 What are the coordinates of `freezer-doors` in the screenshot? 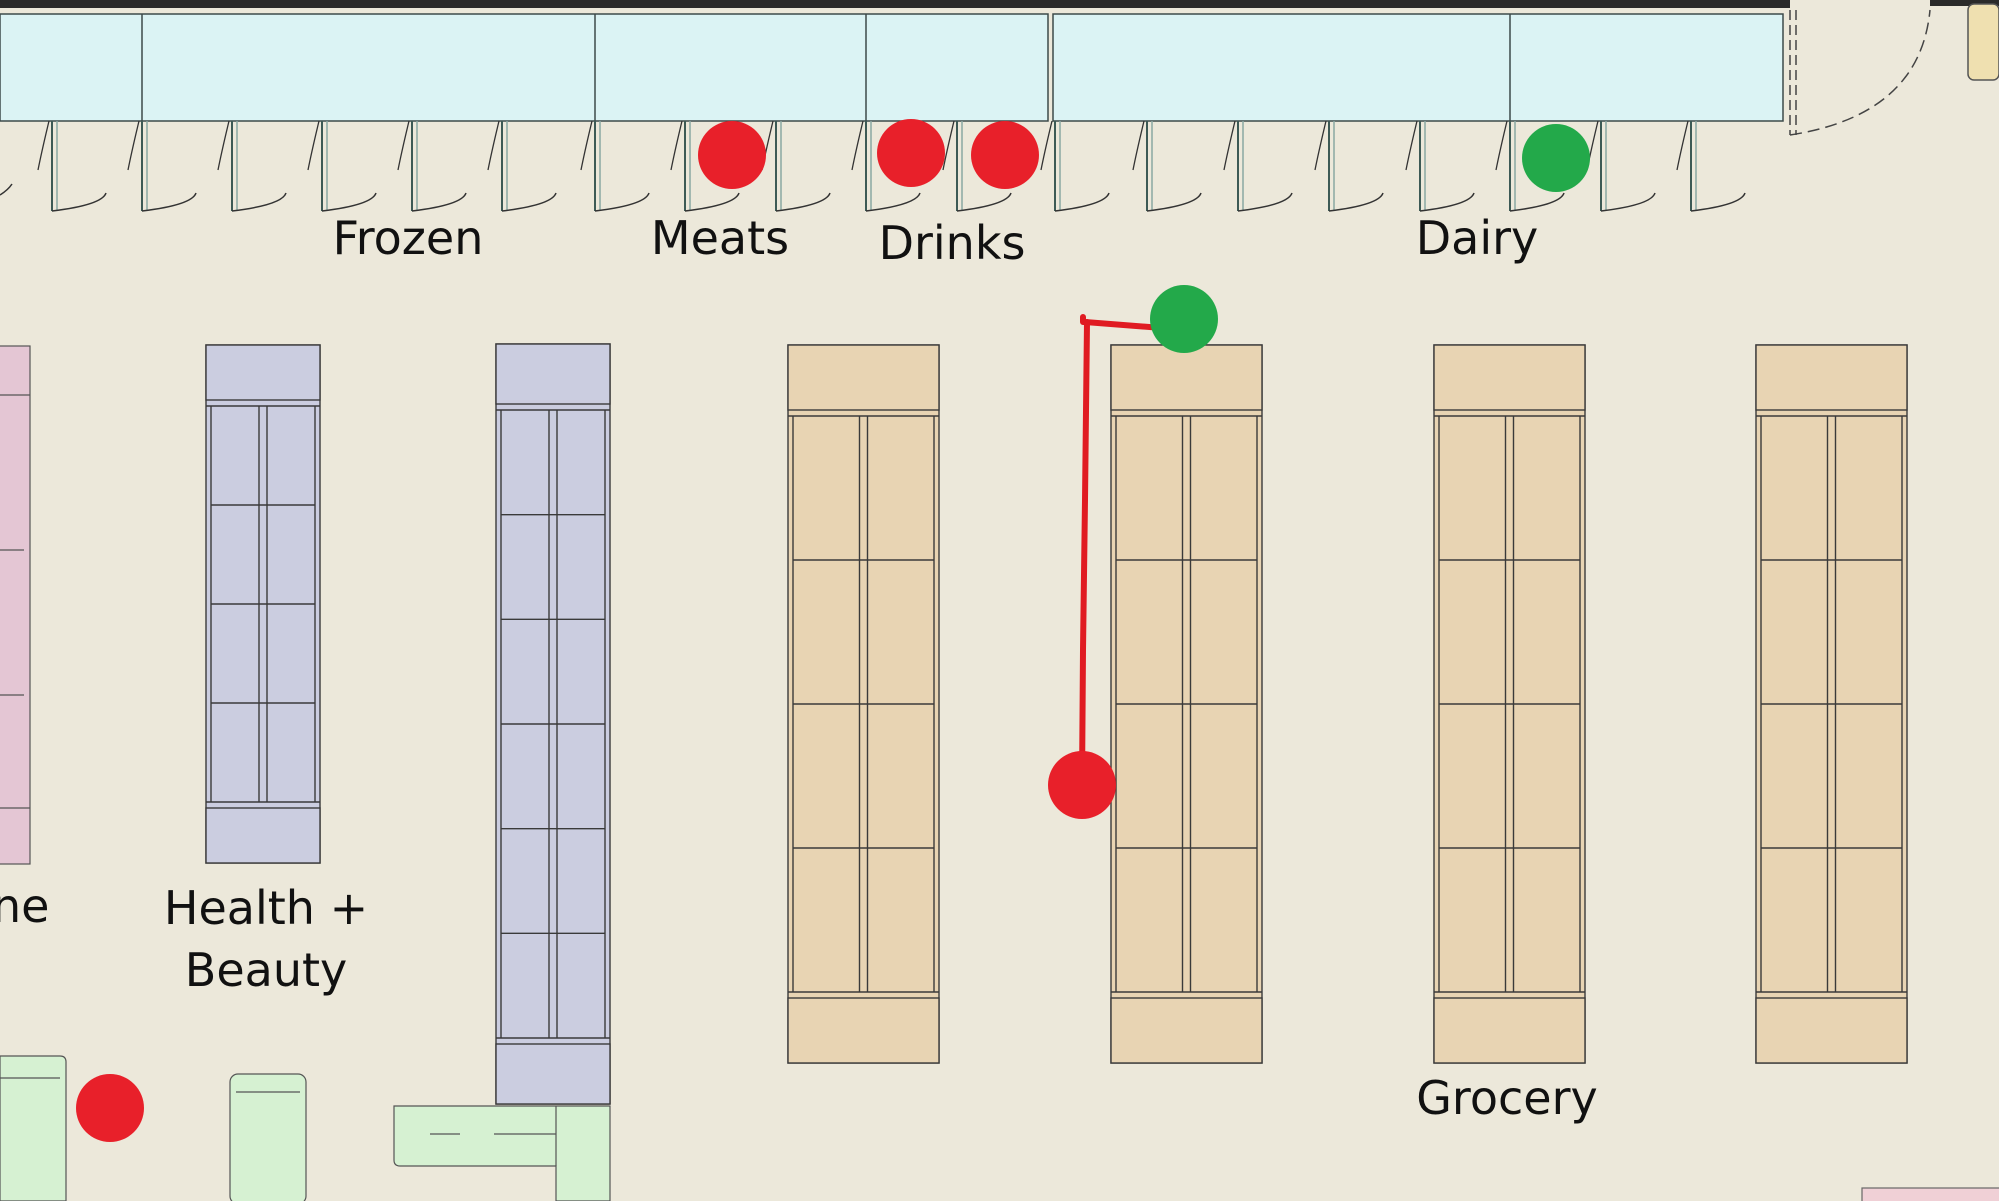 It's located at (873, 166).